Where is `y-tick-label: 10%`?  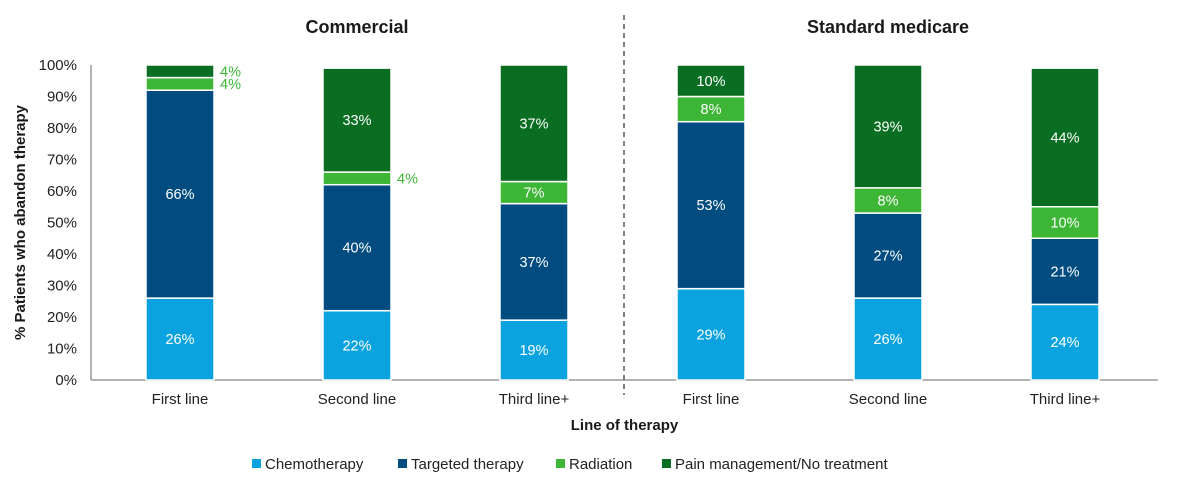
y-tick-label: 10% is located at coordinates (62, 349).